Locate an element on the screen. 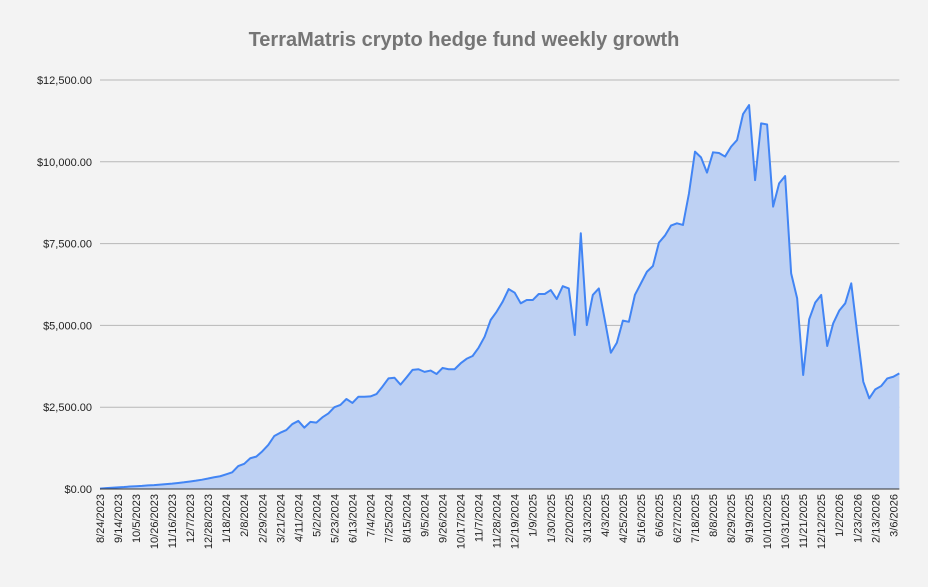  x-tick-label: 2/29/2024 is located at coordinates (263, 518).